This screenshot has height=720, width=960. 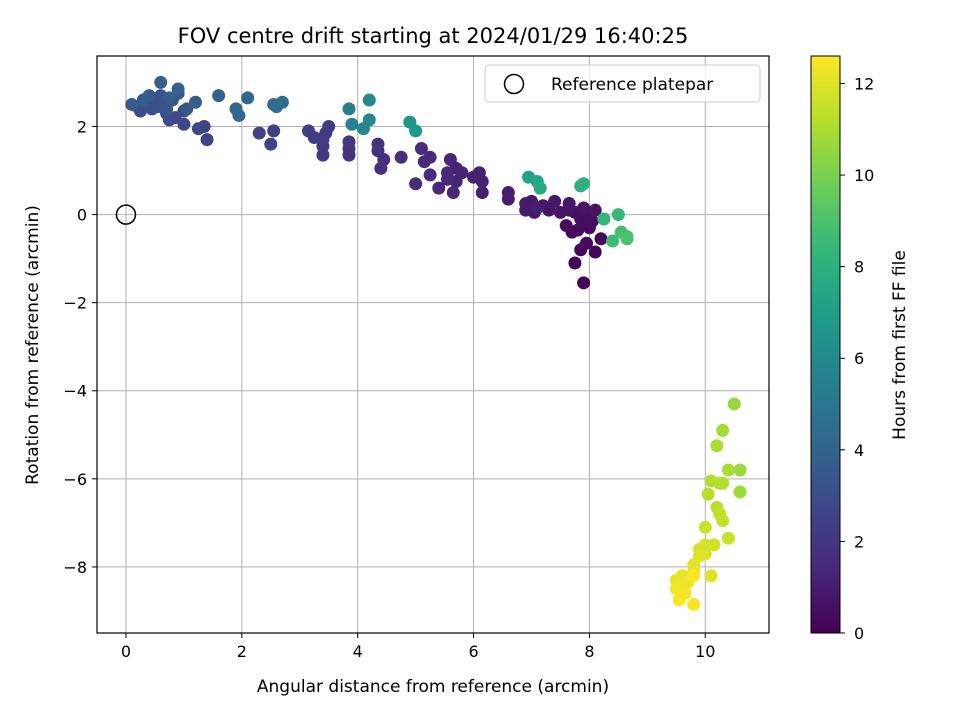 What do you see at coordinates (126, 214) in the screenshot?
I see `reference-point-marker` at bounding box center [126, 214].